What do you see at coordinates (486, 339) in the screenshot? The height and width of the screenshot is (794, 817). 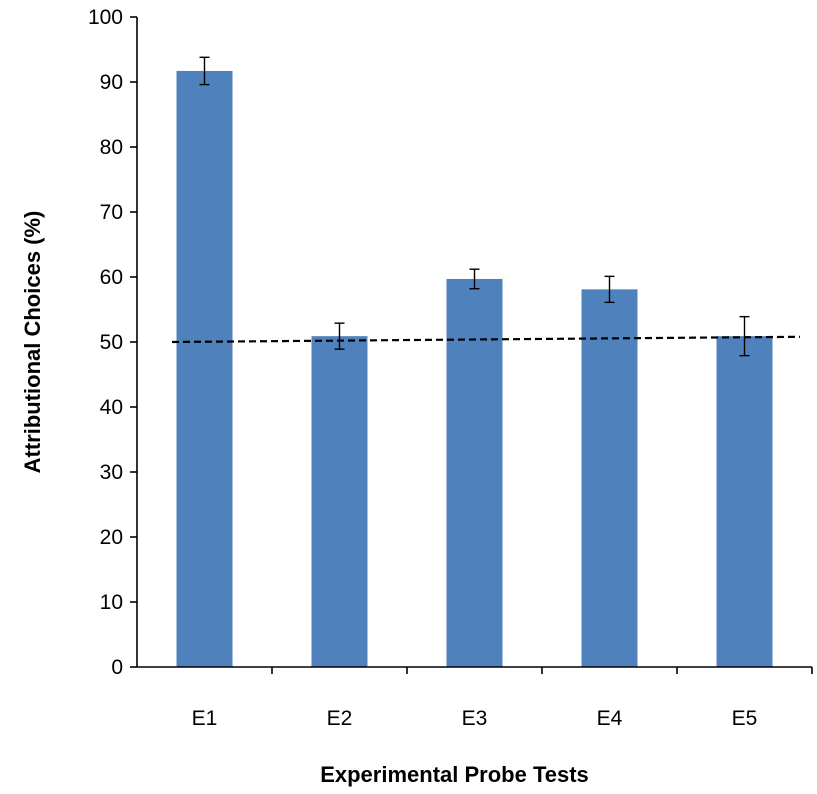 I see `reference-line` at bounding box center [486, 339].